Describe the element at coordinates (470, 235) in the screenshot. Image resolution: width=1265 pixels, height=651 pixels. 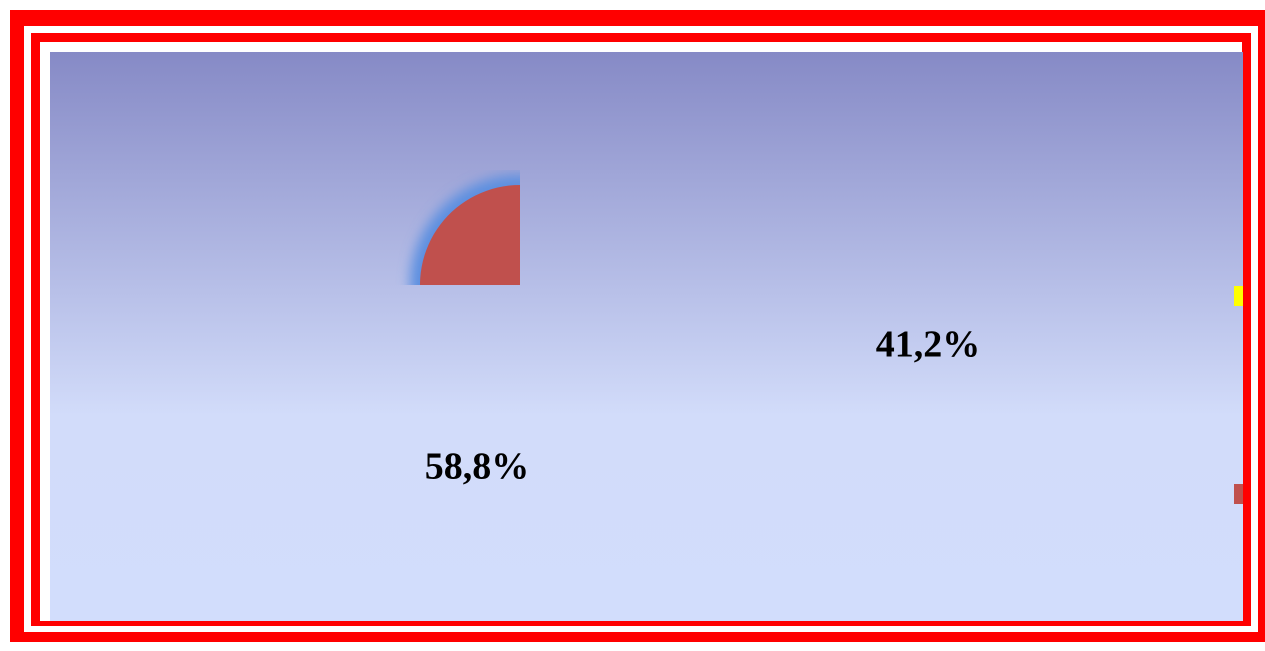
I see `pie-slice` at that location.